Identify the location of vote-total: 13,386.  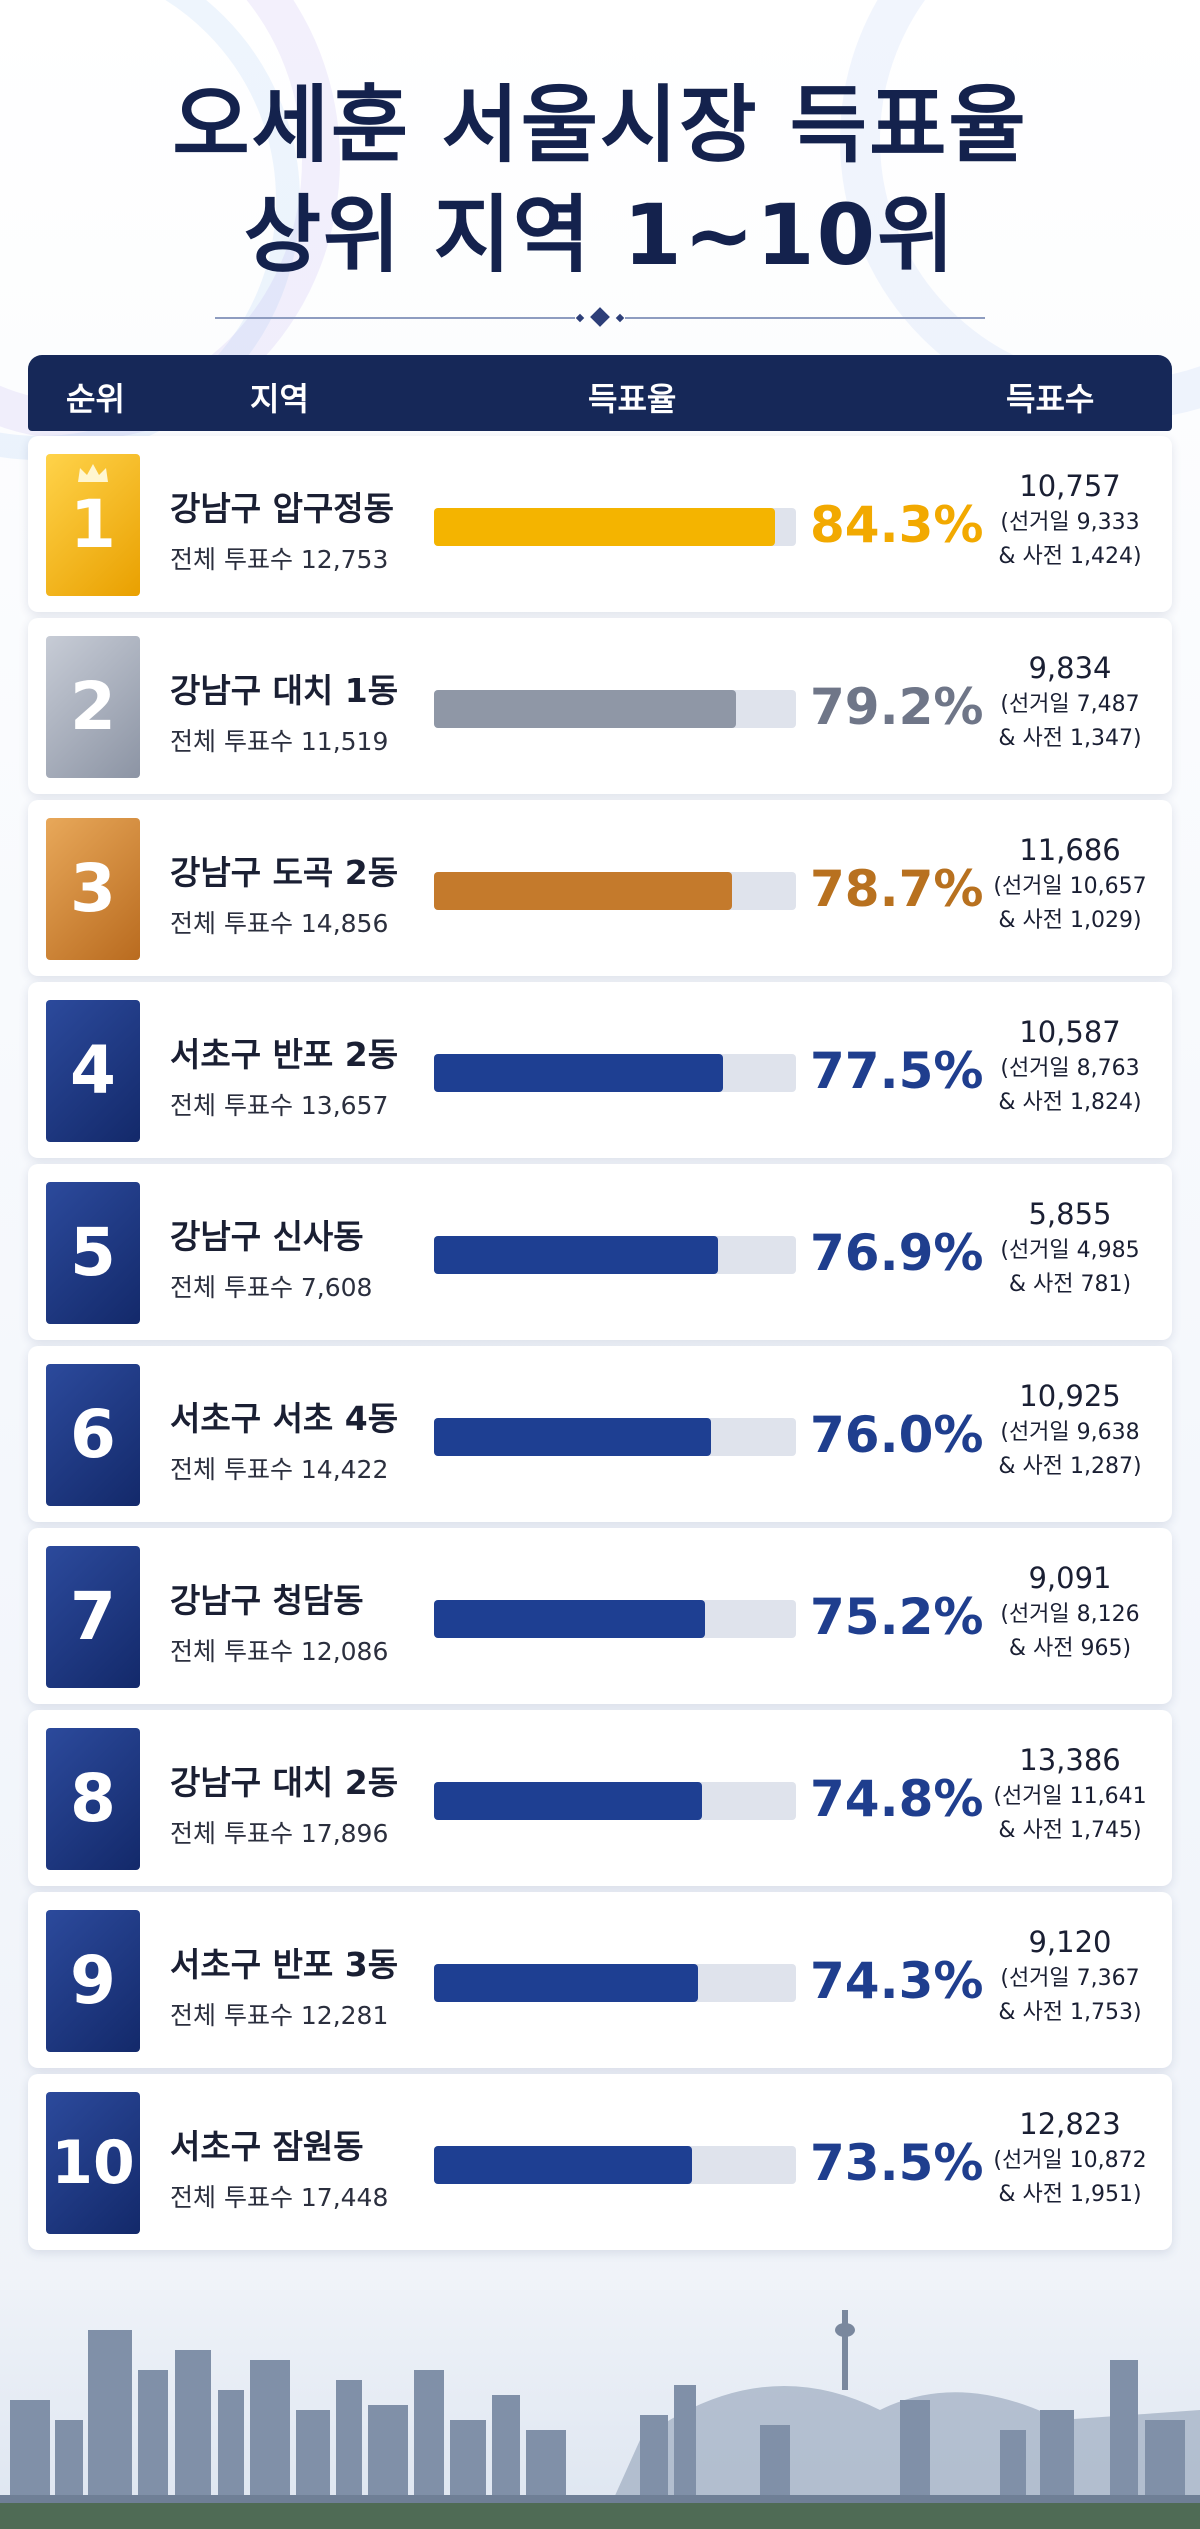
(1070, 1760).